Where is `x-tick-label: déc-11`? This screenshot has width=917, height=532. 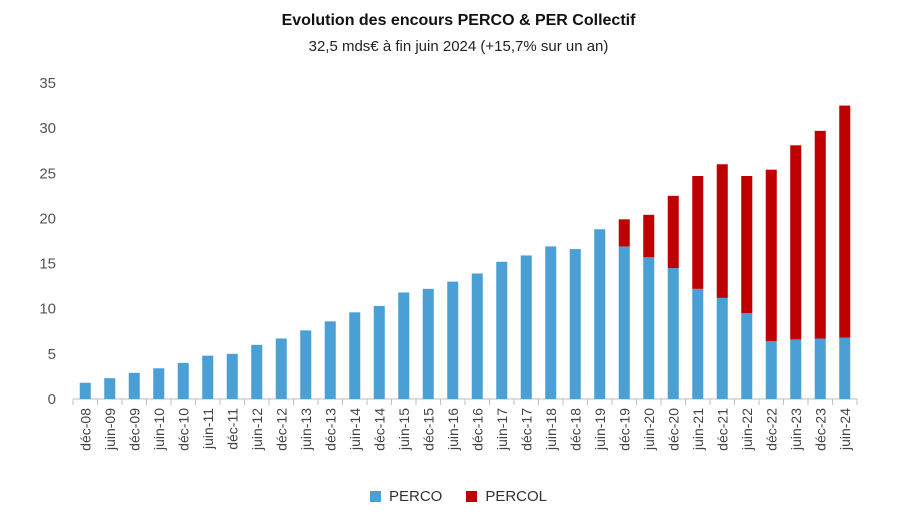
x-tick-label: déc-11 is located at coordinates (232, 429).